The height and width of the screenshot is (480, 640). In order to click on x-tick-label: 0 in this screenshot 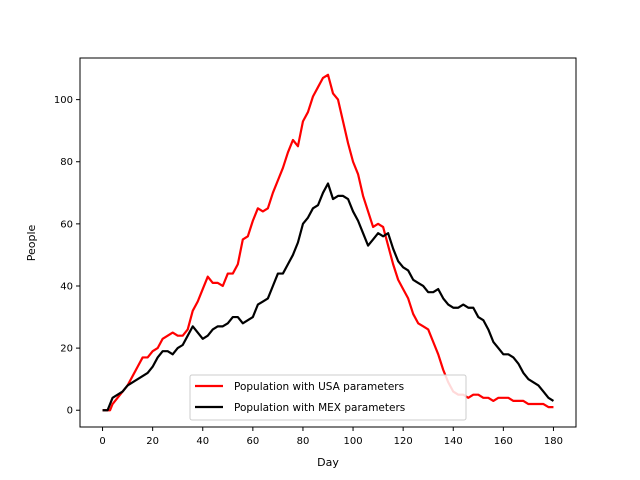, I will do `click(102, 441)`.